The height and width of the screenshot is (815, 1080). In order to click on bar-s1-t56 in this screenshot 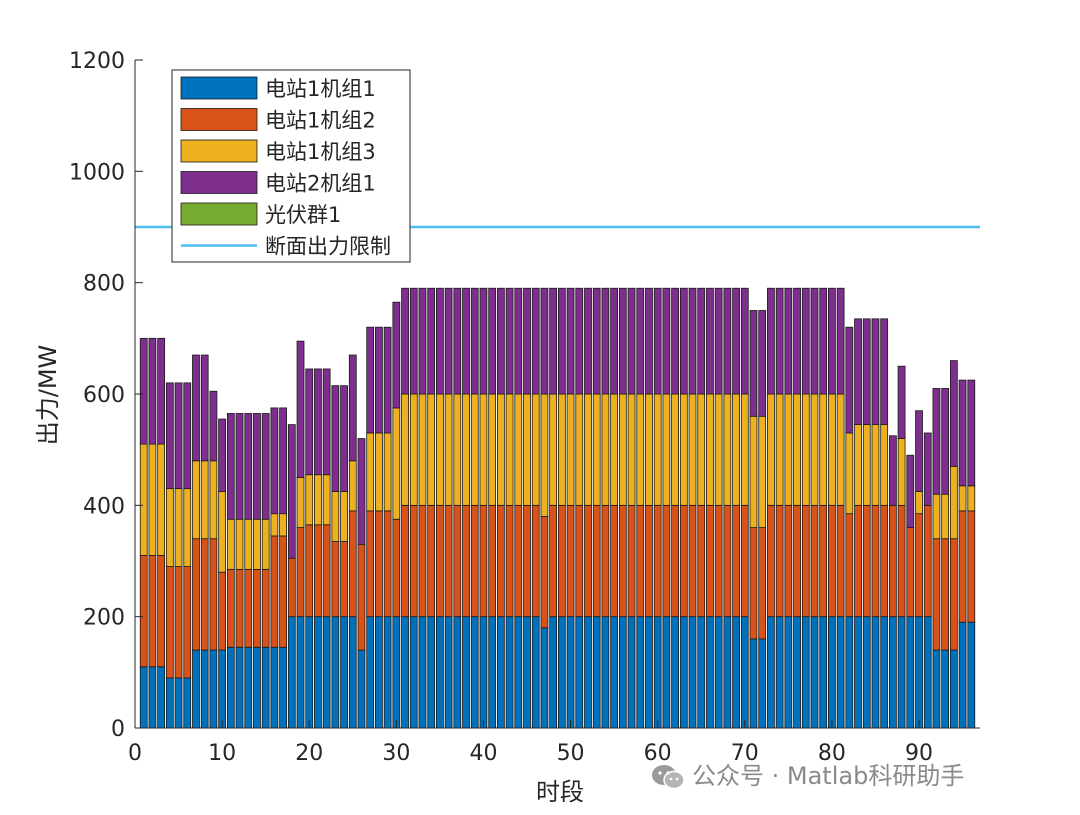, I will do `click(622, 672)`.